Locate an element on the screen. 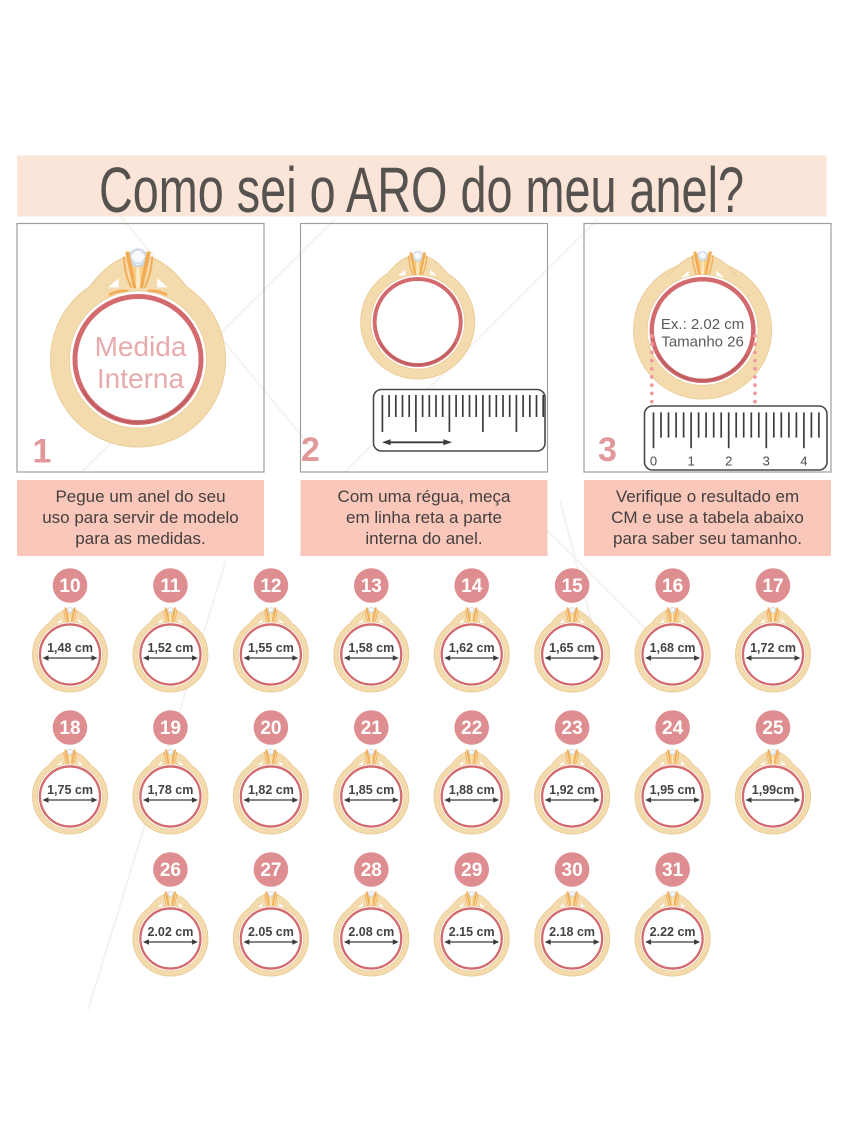 This screenshot has width=850, height=1138. svg-text: CM e use a tabela abaixo is located at coordinates (707, 517).